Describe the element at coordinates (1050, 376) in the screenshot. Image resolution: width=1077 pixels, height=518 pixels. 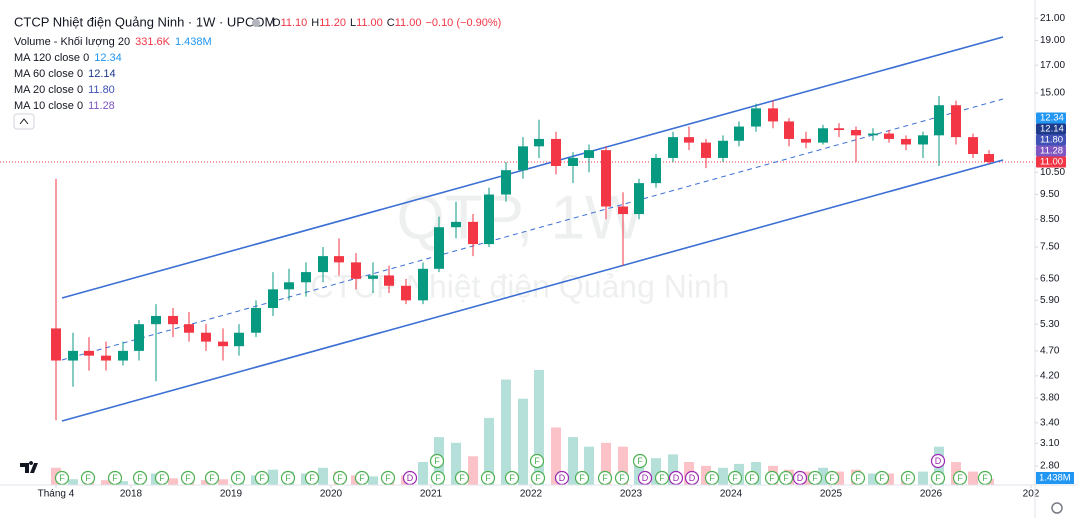
I see `y-tick-label: 4.20` at that location.